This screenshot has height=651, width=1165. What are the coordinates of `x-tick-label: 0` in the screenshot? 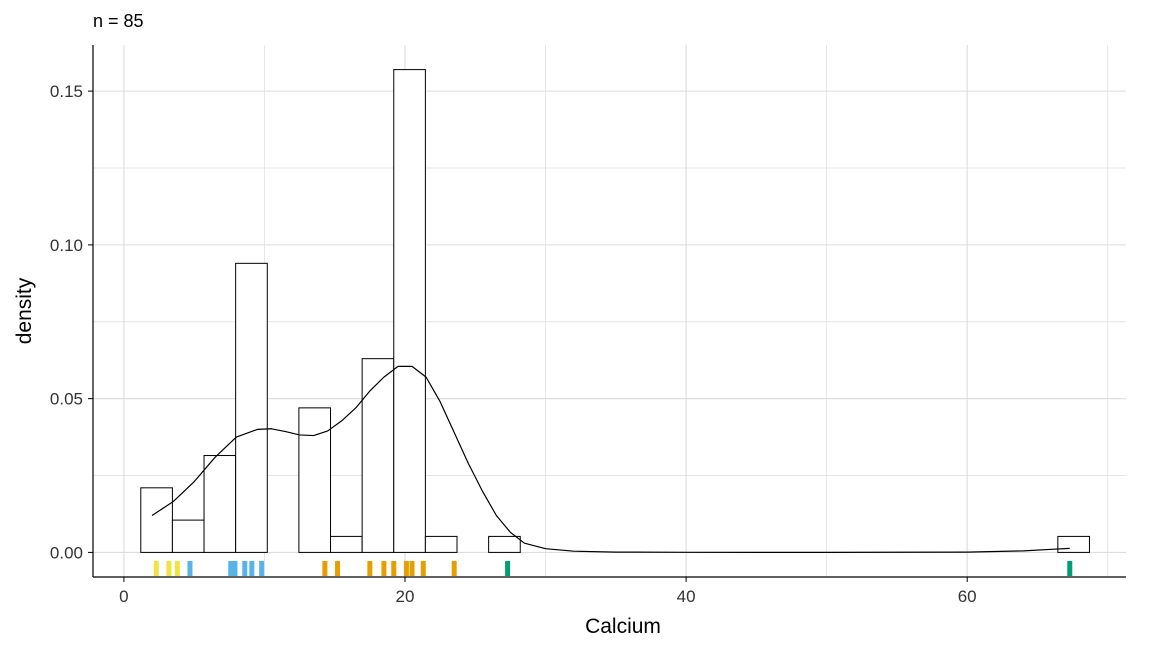 It's located at (123, 596).